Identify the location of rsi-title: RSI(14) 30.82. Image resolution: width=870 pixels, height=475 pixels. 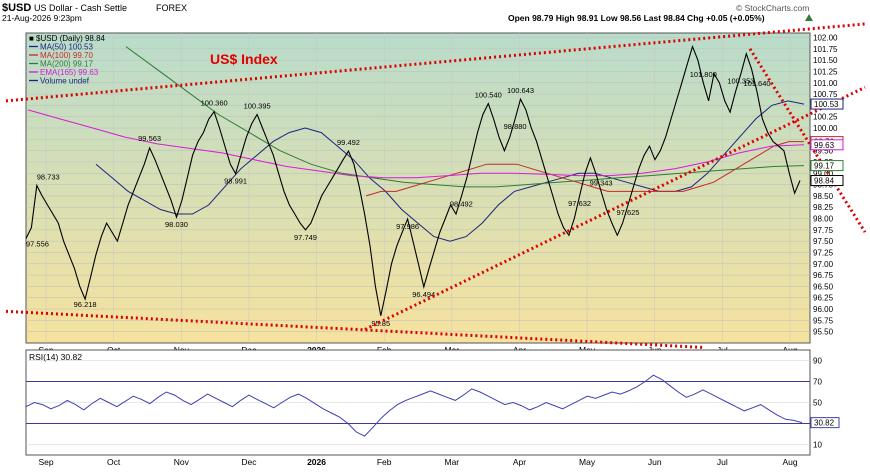
(55, 357).